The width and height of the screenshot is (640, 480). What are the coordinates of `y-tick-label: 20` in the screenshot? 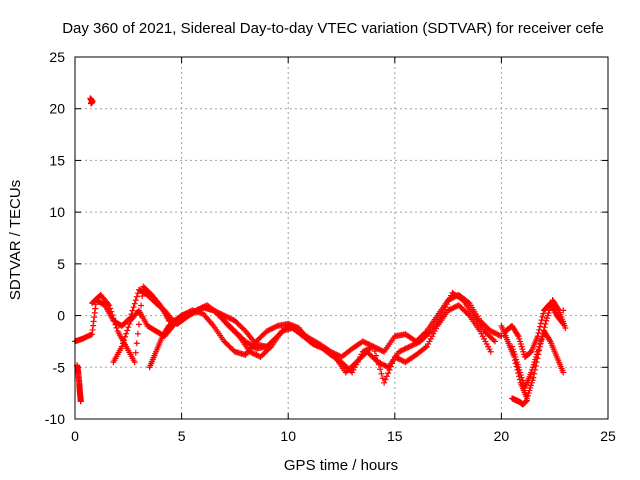 It's located at (57, 109).